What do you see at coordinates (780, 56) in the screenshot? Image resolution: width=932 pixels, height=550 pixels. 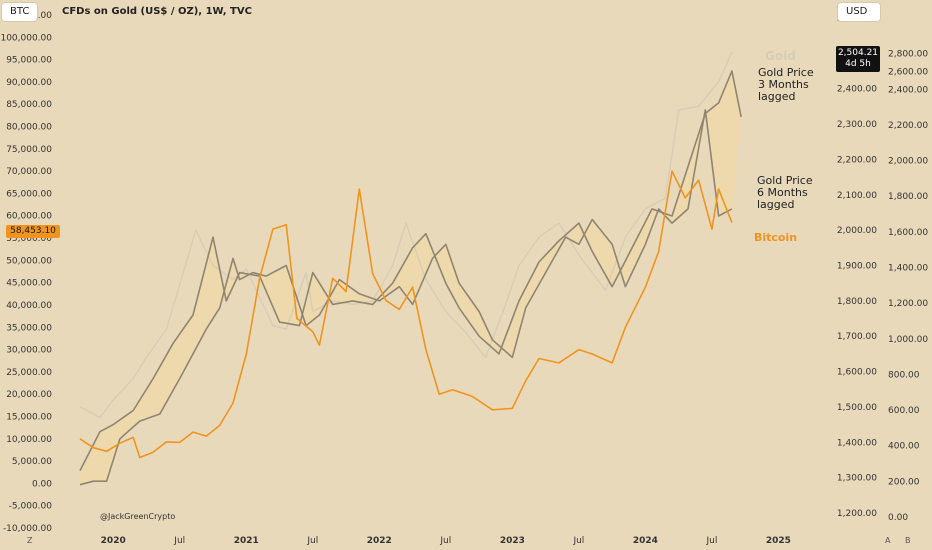 I see `gold-series-label: Gold` at bounding box center [780, 56].